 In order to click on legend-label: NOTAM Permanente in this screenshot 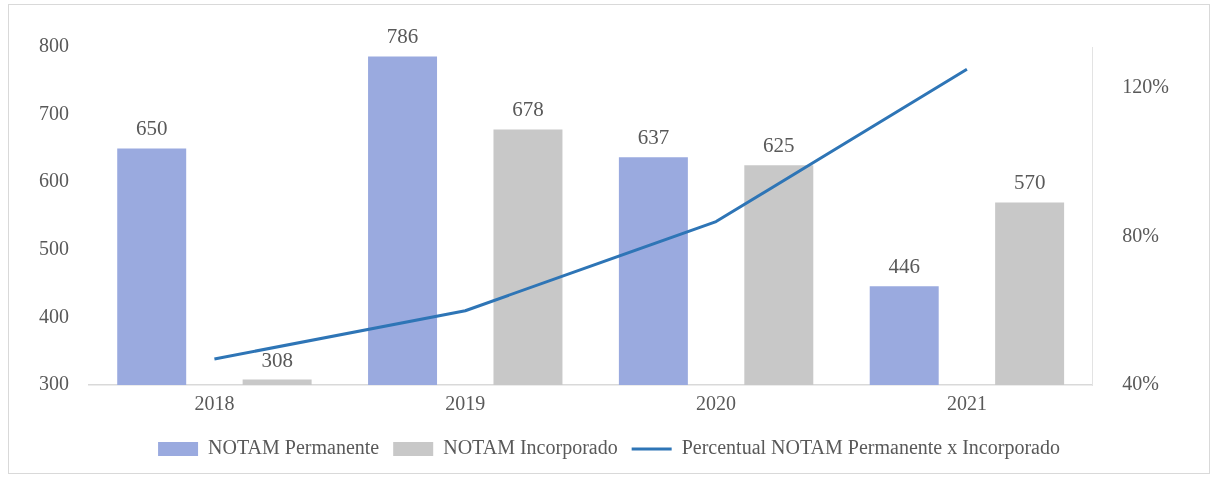, I will do `click(294, 447)`.